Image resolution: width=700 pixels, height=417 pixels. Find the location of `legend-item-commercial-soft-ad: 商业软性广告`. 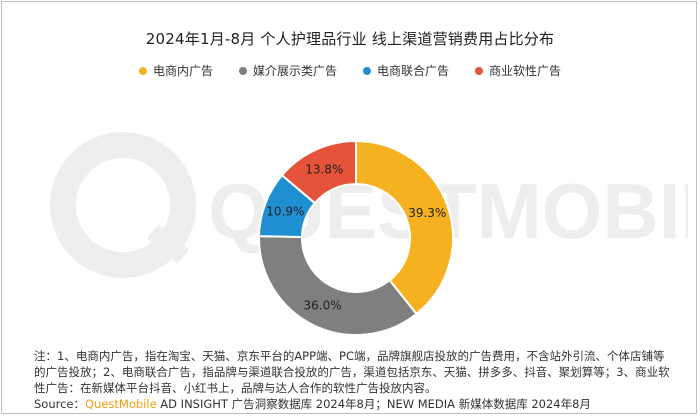

legend-item-commercial-soft-ad: 商业软性广告 is located at coordinates (518, 70).